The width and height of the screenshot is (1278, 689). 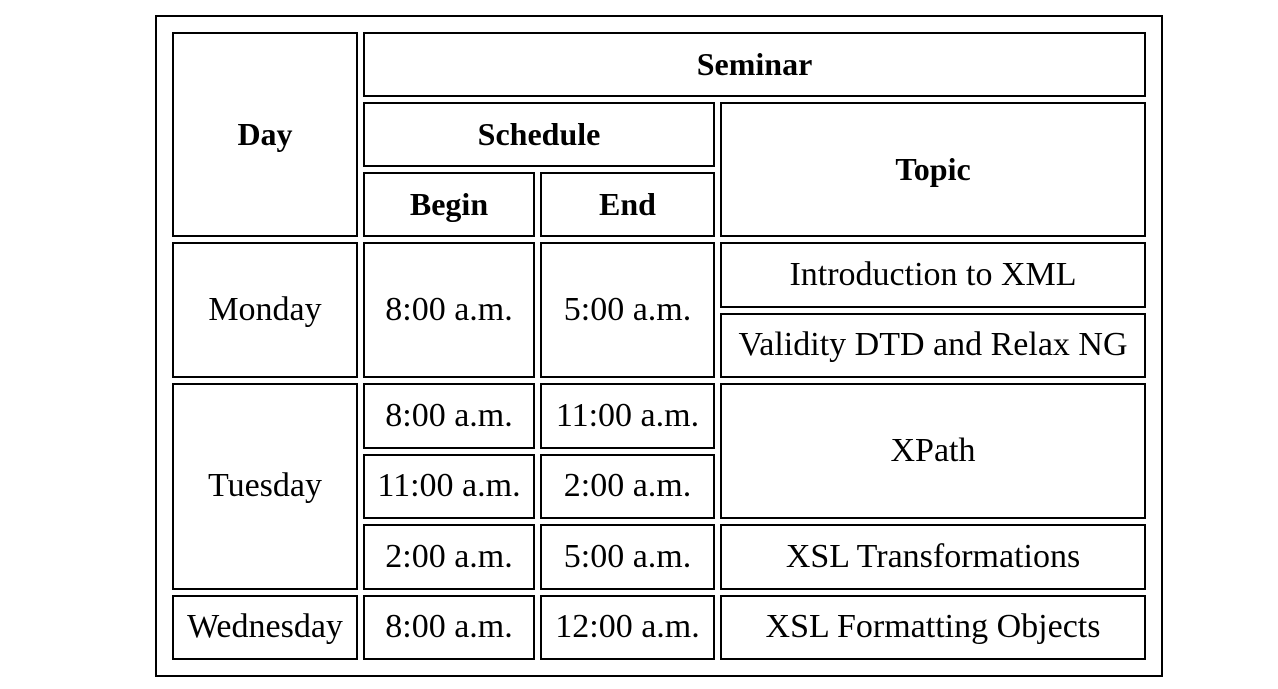 What do you see at coordinates (265, 486) in the screenshot?
I see `cell-day-tuesday: Tuesday` at bounding box center [265, 486].